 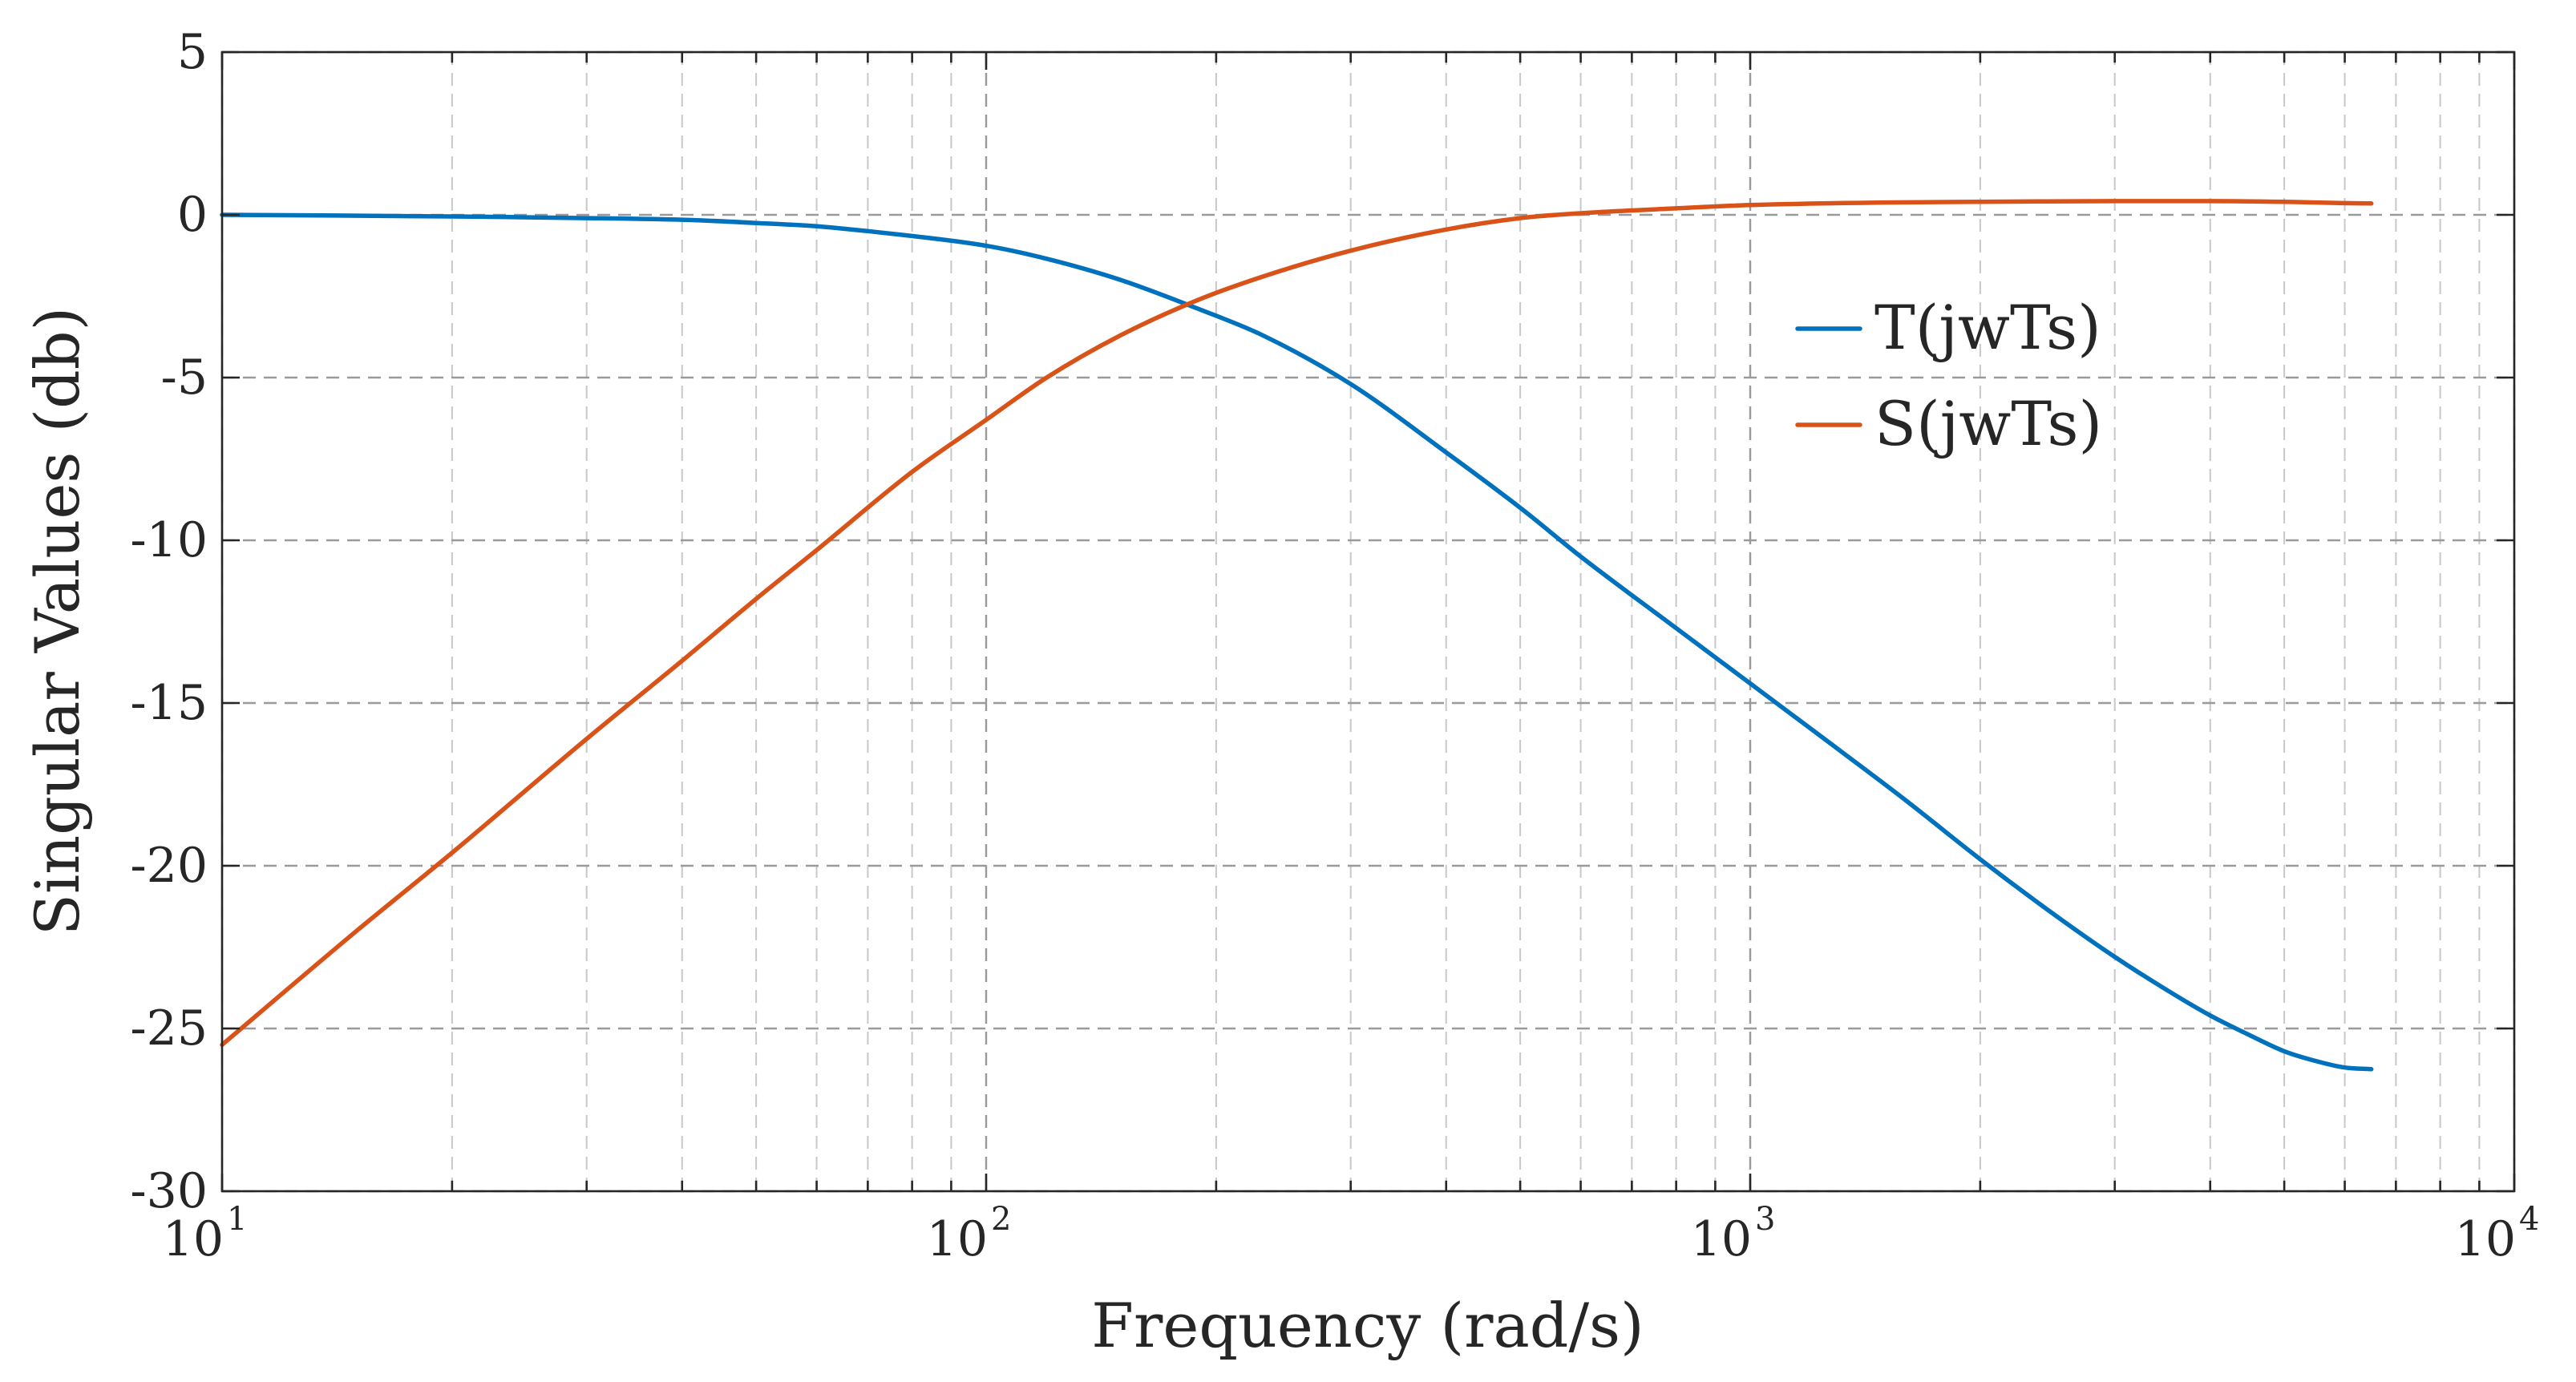 I want to click on x-tick-labels: 10 1 10 2 10 3 10 4, so click(x=1351, y=1234).